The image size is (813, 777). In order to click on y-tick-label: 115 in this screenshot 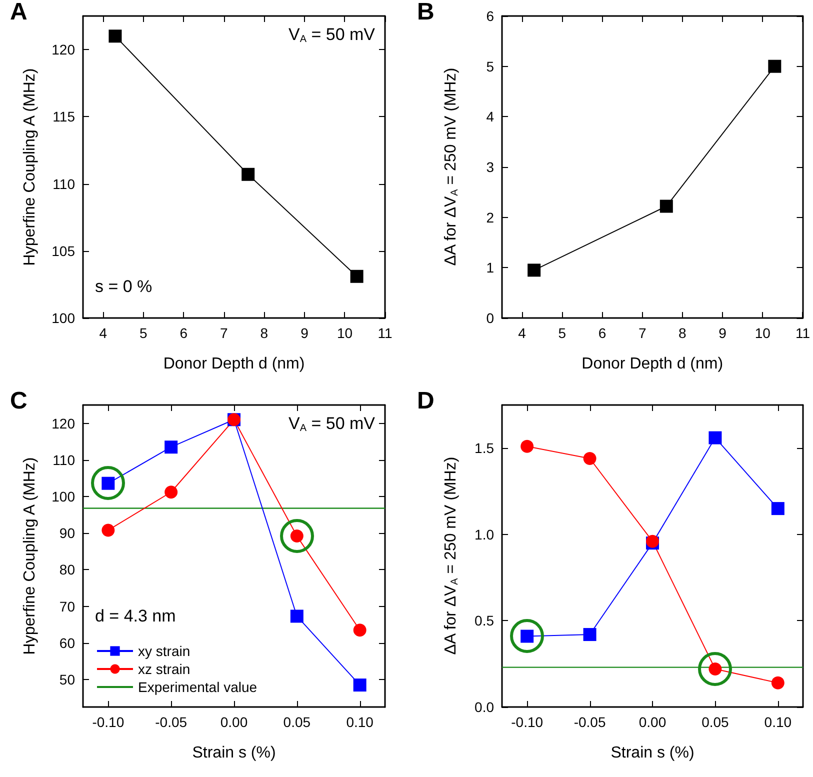, I will do `click(64, 116)`.